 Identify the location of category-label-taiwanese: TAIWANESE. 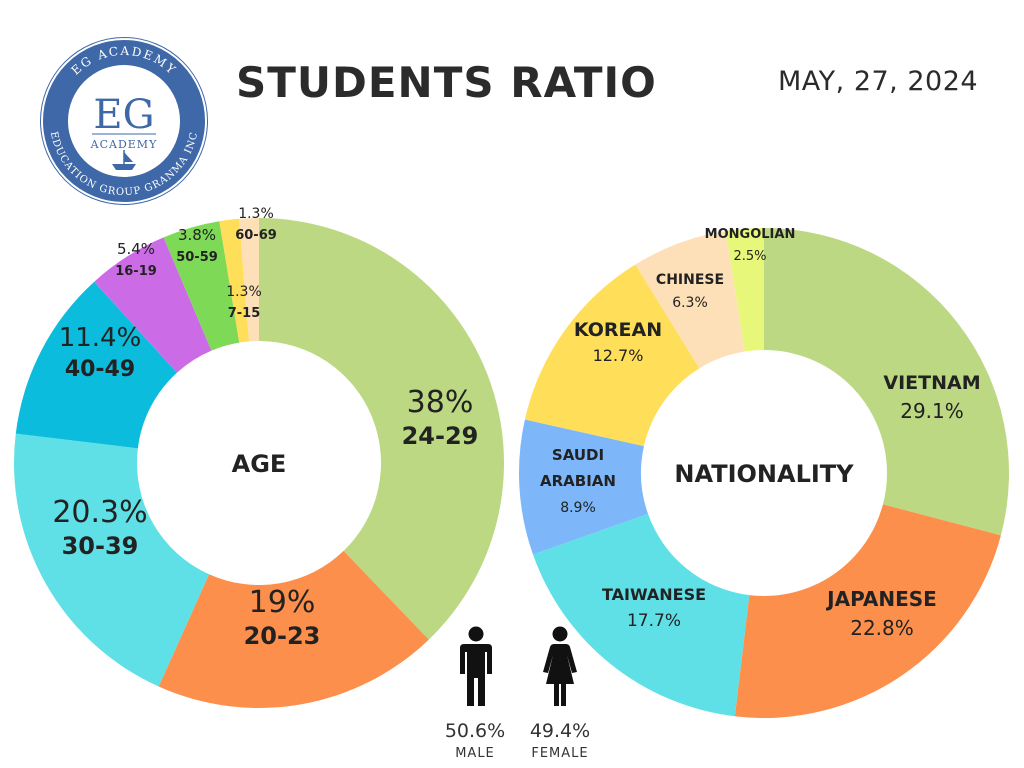
(654, 594).